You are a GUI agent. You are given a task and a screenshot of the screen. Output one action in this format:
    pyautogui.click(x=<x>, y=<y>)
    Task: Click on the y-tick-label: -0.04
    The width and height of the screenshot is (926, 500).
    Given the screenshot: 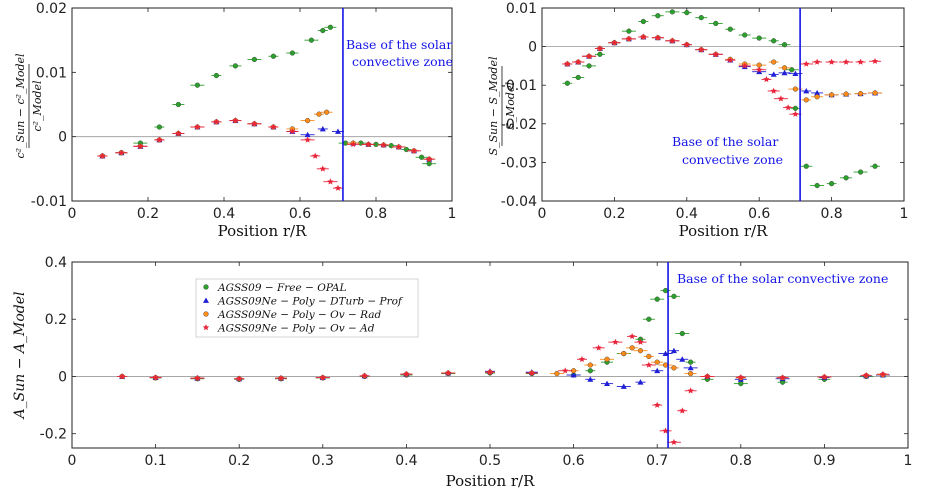 What is the action you would take?
    pyautogui.click(x=519, y=202)
    